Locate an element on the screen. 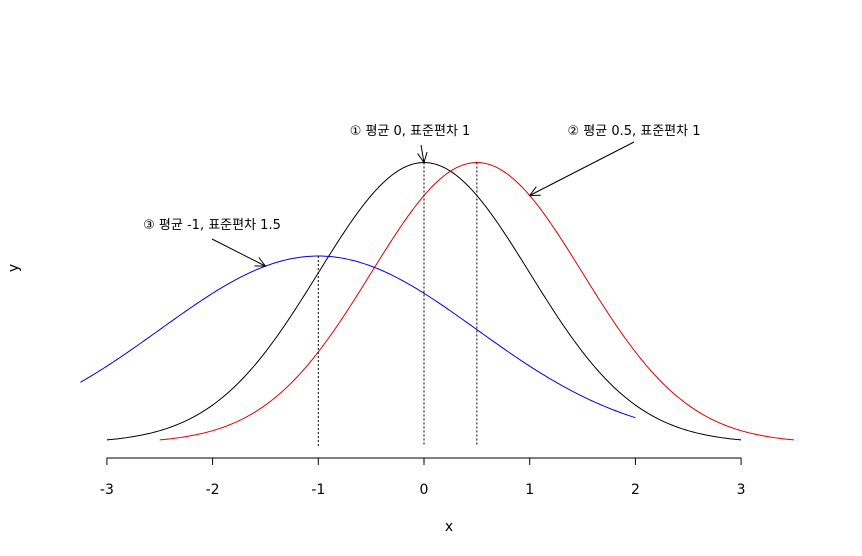 The image size is (862, 556). x-axis: -3 -2 -1 0 1 2 3 is located at coordinates (423, 477).